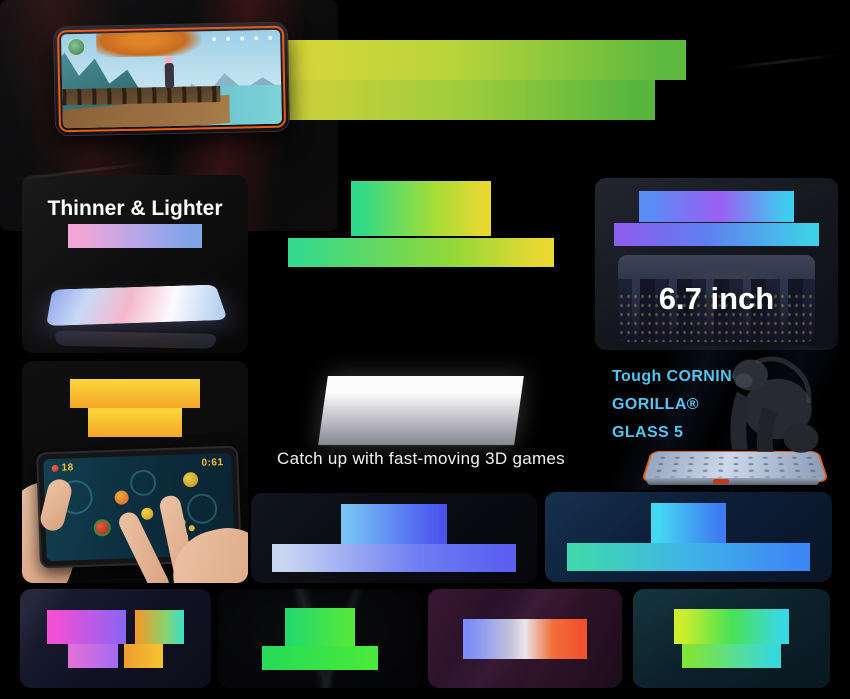 The width and height of the screenshot is (850, 699). Describe the element at coordinates (141, 96) in the screenshot. I see `bridge-railing` at that location.